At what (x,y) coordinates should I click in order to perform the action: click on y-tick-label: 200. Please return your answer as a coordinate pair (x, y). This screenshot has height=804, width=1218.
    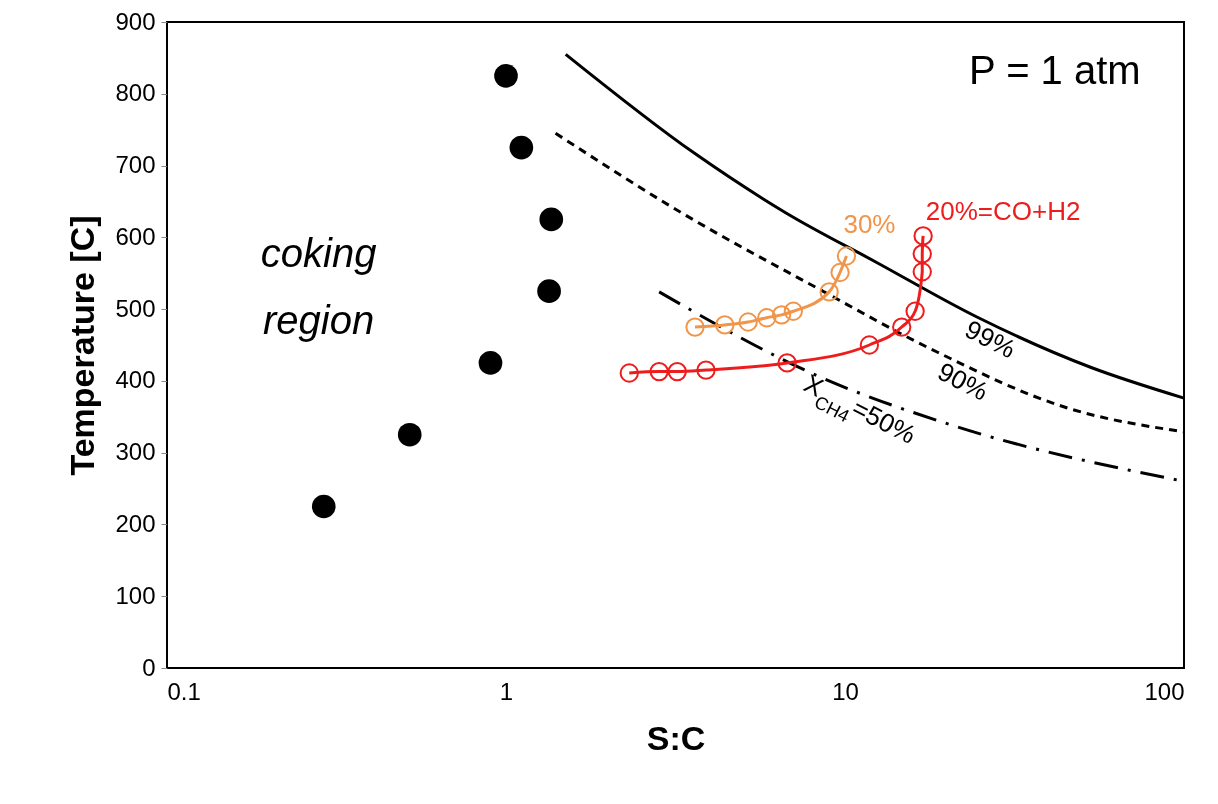
    Looking at the image, I should click on (135, 523).